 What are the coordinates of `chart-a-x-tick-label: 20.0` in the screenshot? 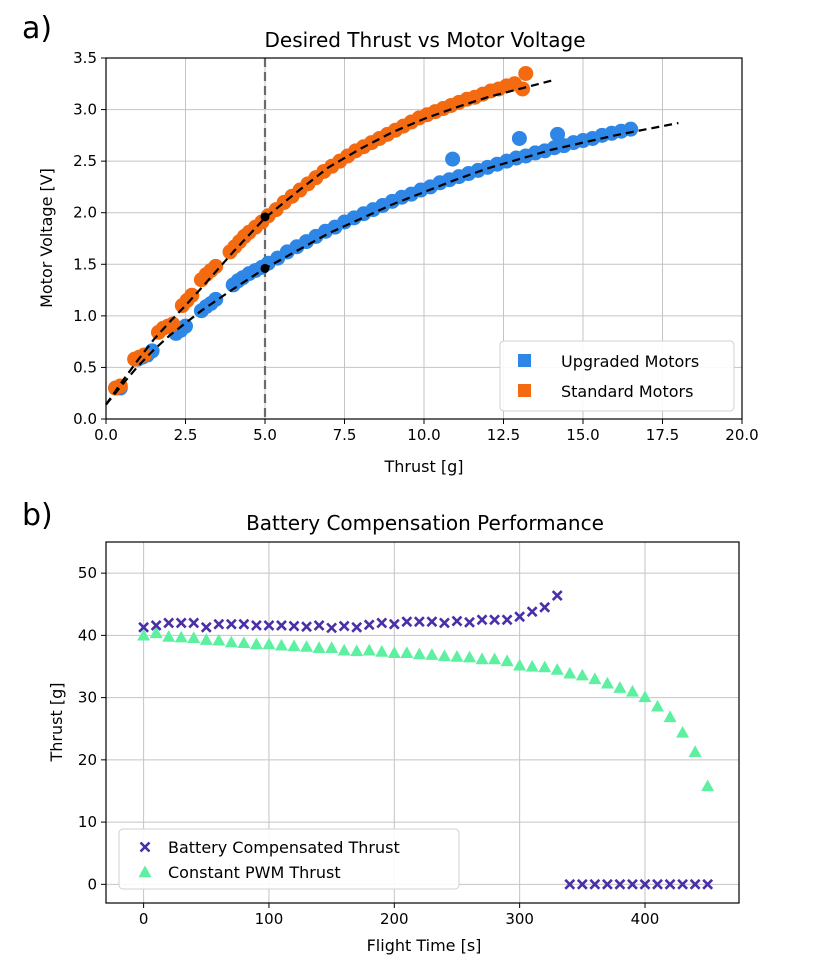 It's located at (741, 435).